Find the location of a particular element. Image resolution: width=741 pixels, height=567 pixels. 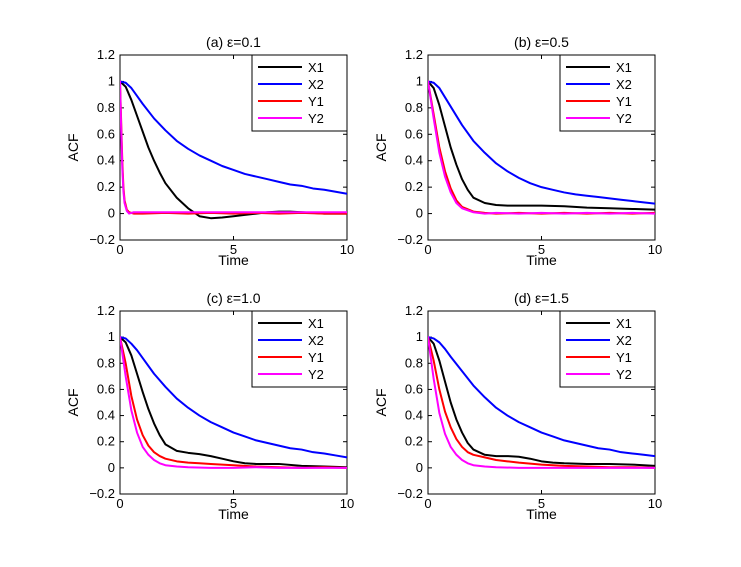

chart-title: (c) ε=1.0 is located at coordinates (233, 298).